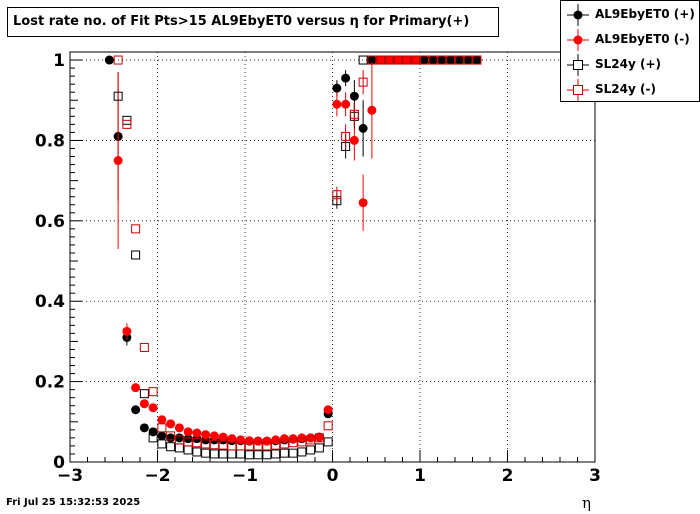  Describe the element at coordinates (333, 476) in the screenshot. I see `x-tick-label: 0` at that location.